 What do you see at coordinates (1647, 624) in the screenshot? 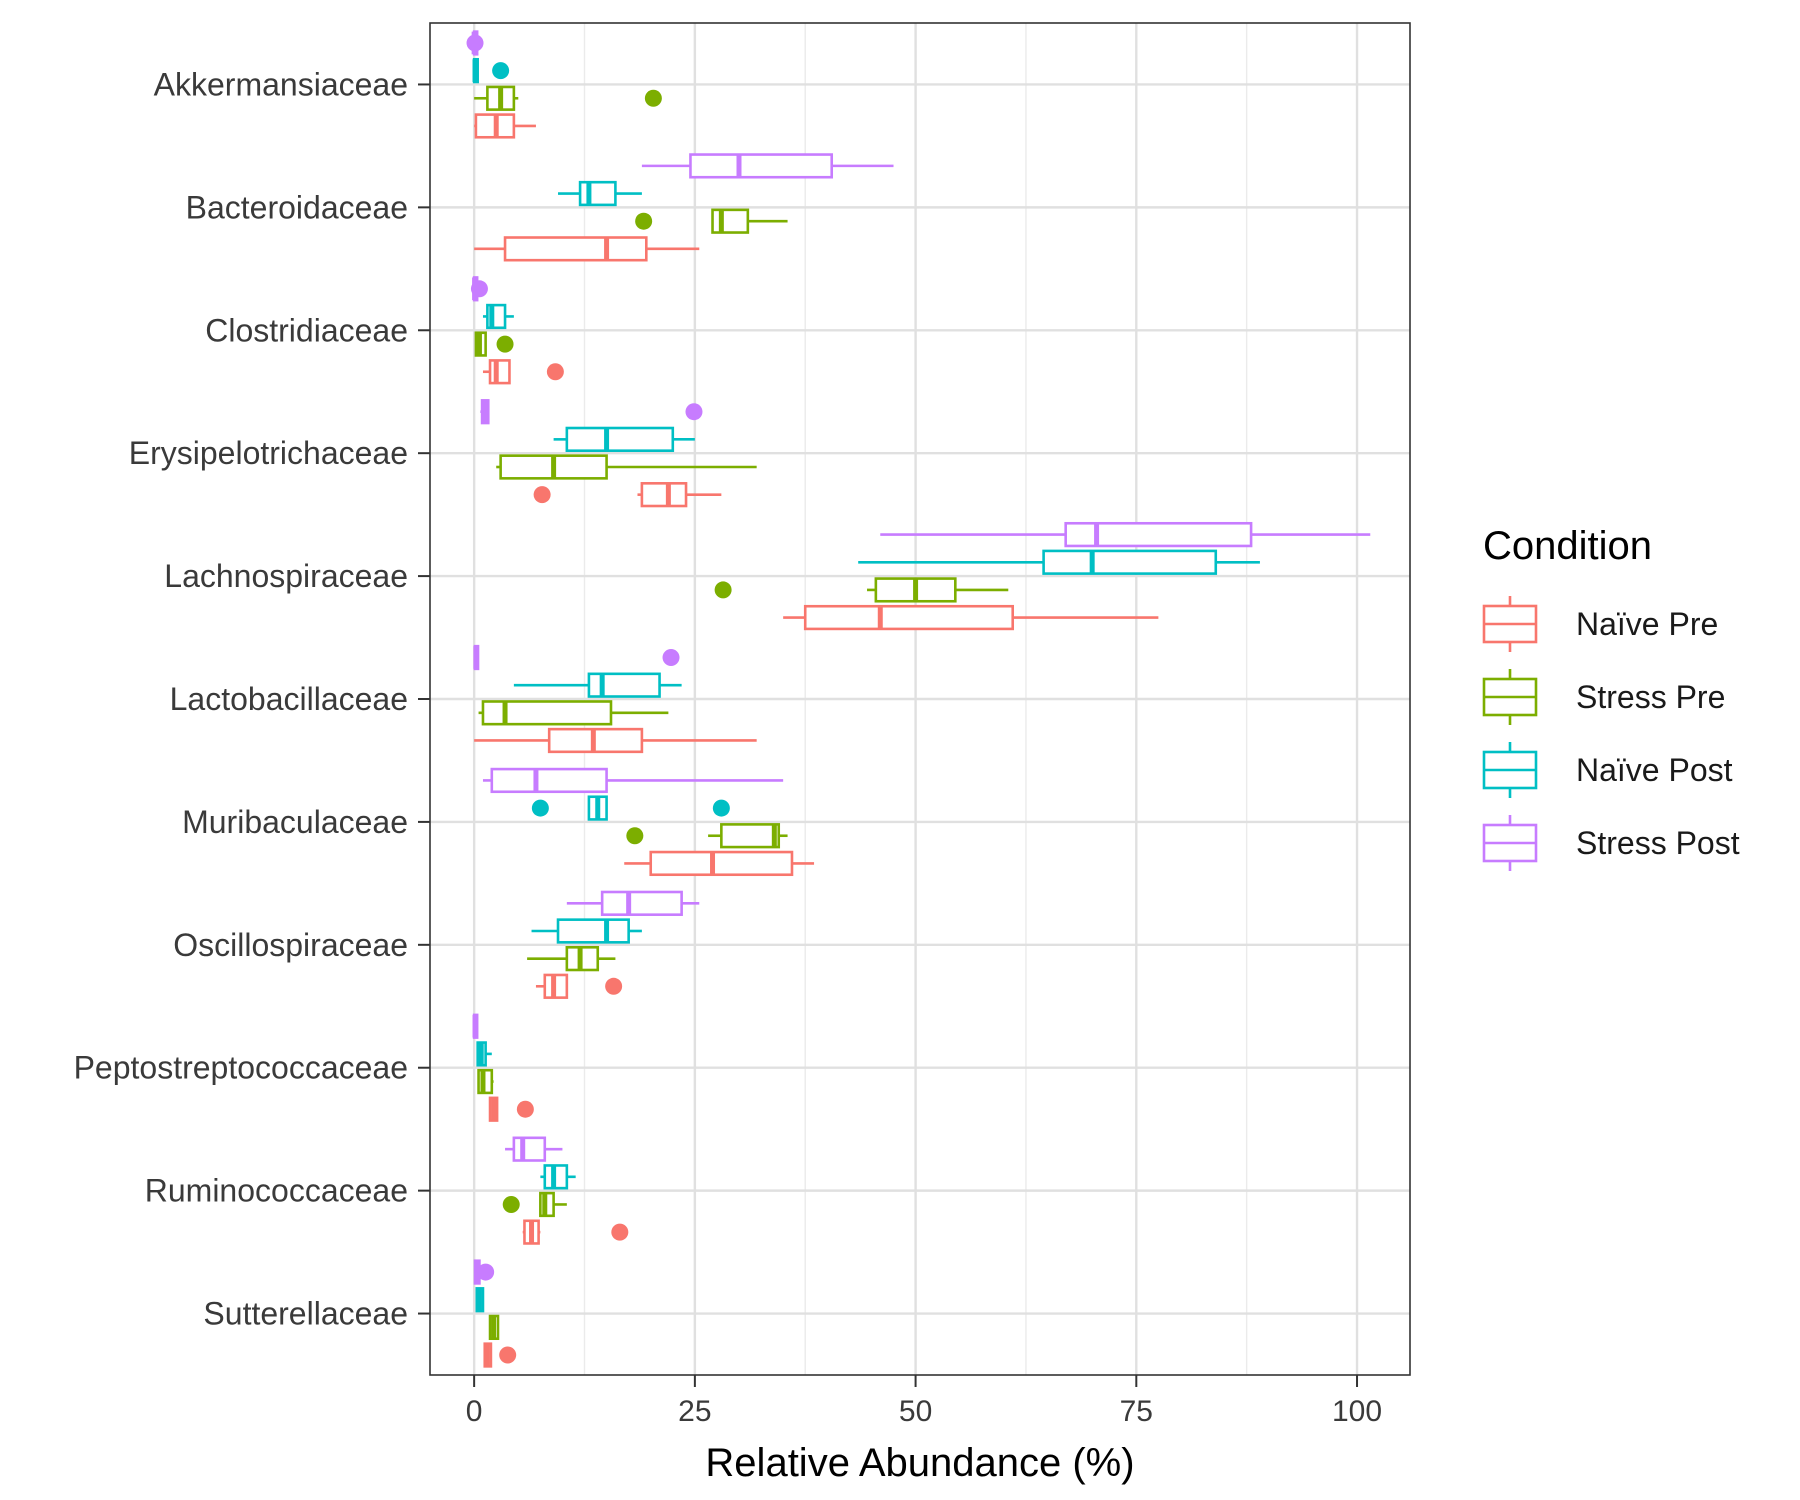
I see `legend-label: Naïve Pre` at bounding box center [1647, 624].